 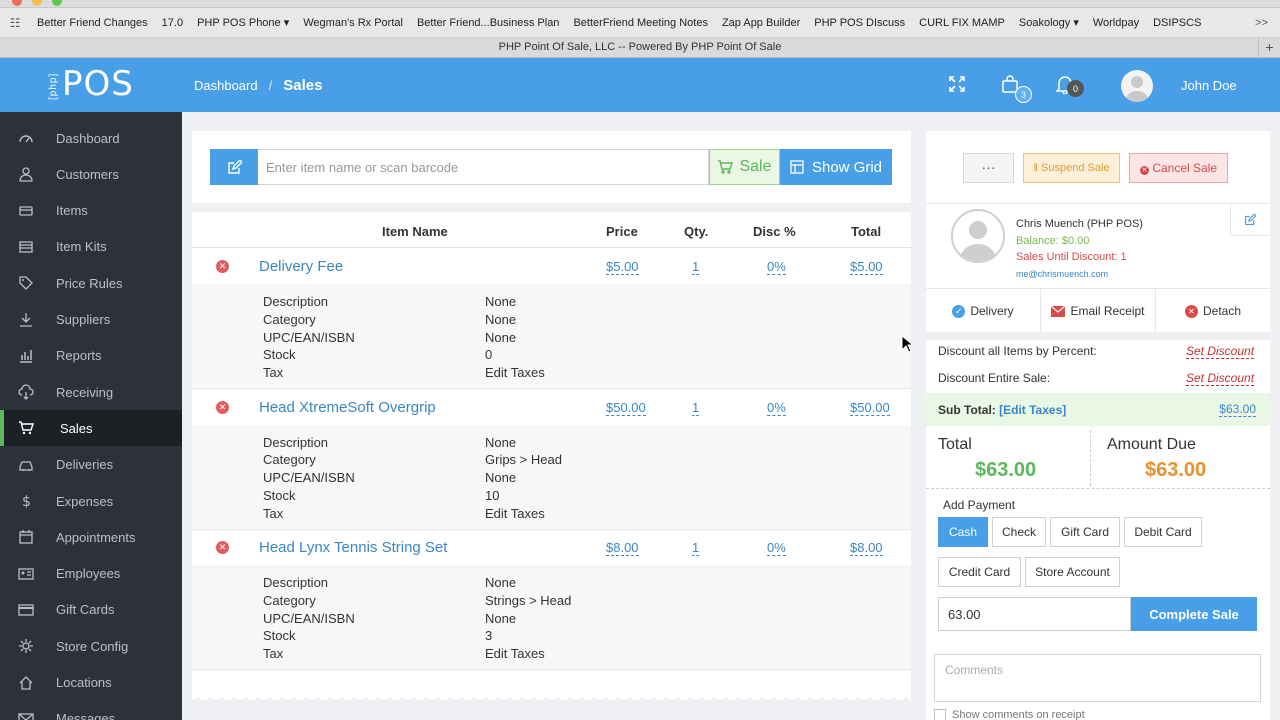 What do you see at coordinates (57, 3) in the screenshot?
I see `zoom-window-icon` at bounding box center [57, 3].